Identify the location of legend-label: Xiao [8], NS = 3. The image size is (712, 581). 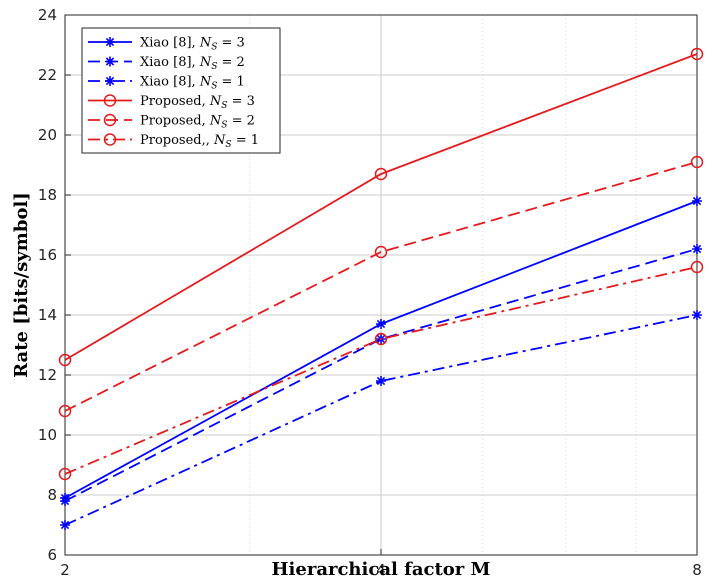
(192, 44).